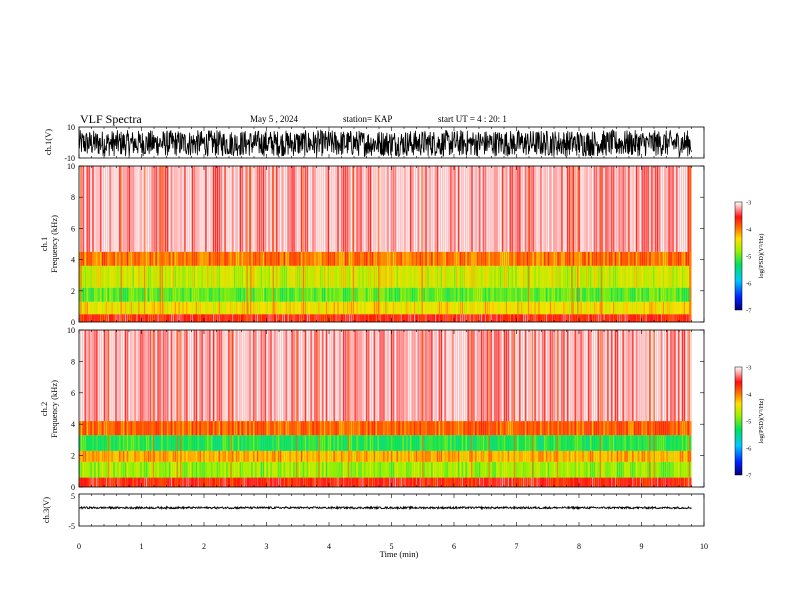 Image resolution: width=792 pixels, height=612 pixels. Describe the element at coordinates (73, 197) in the screenshot. I see `y-tick-label: 8` at that location.